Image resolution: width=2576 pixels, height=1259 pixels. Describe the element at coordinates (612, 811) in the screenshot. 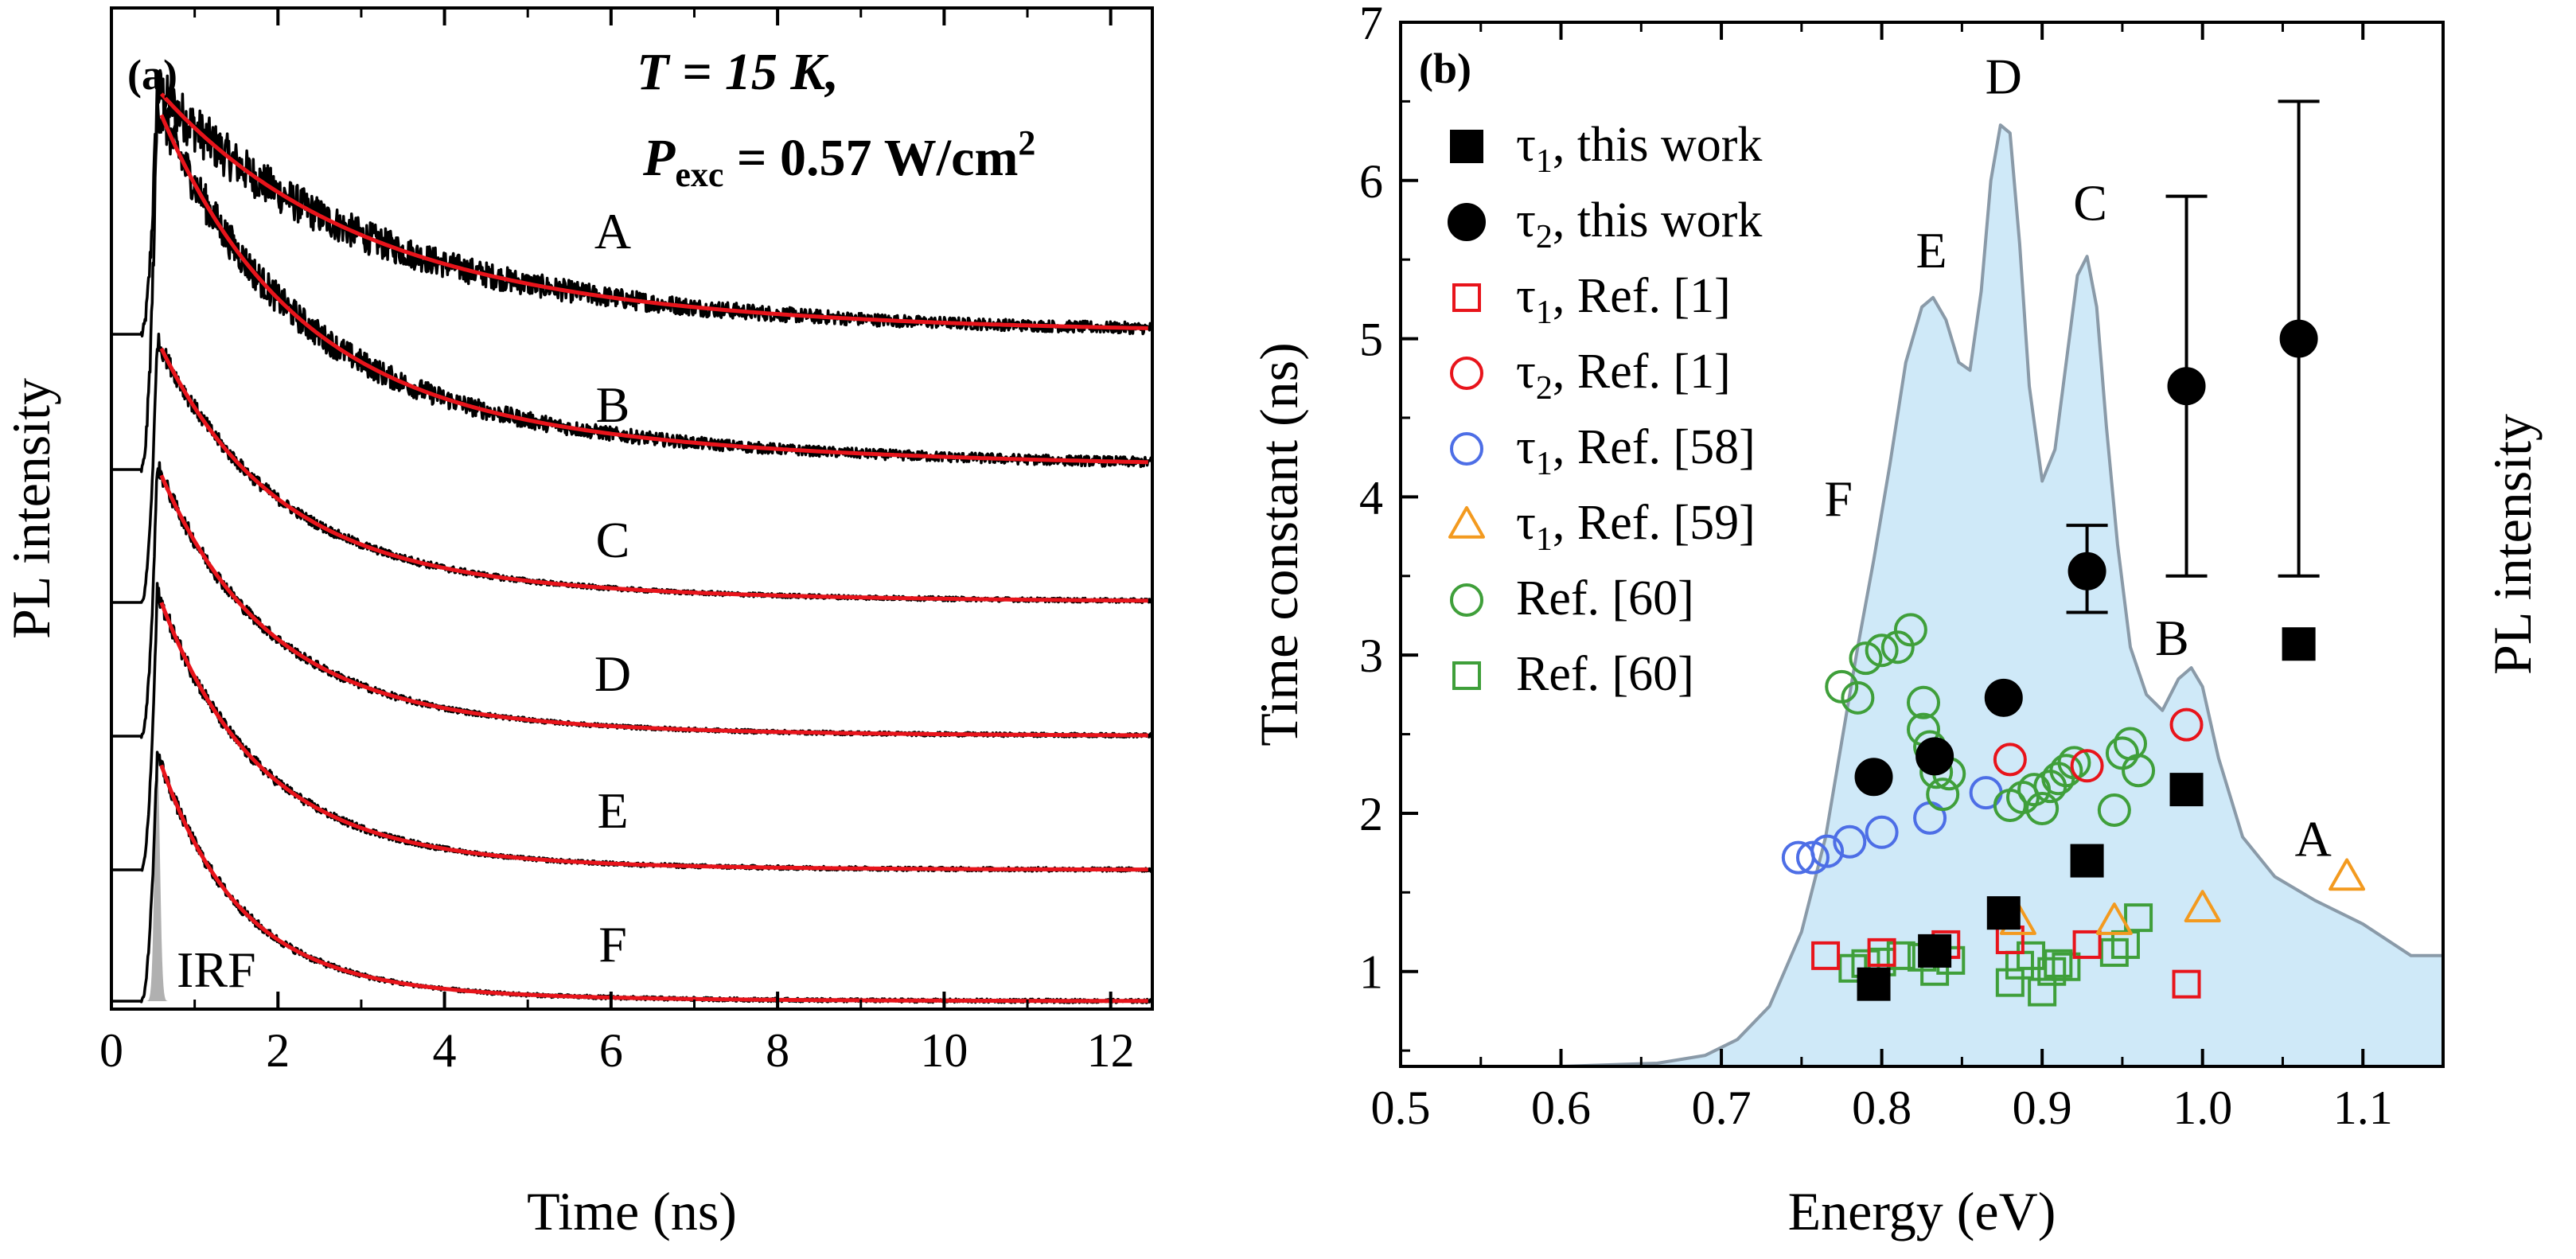

I see `curve-label-E: E` at that location.